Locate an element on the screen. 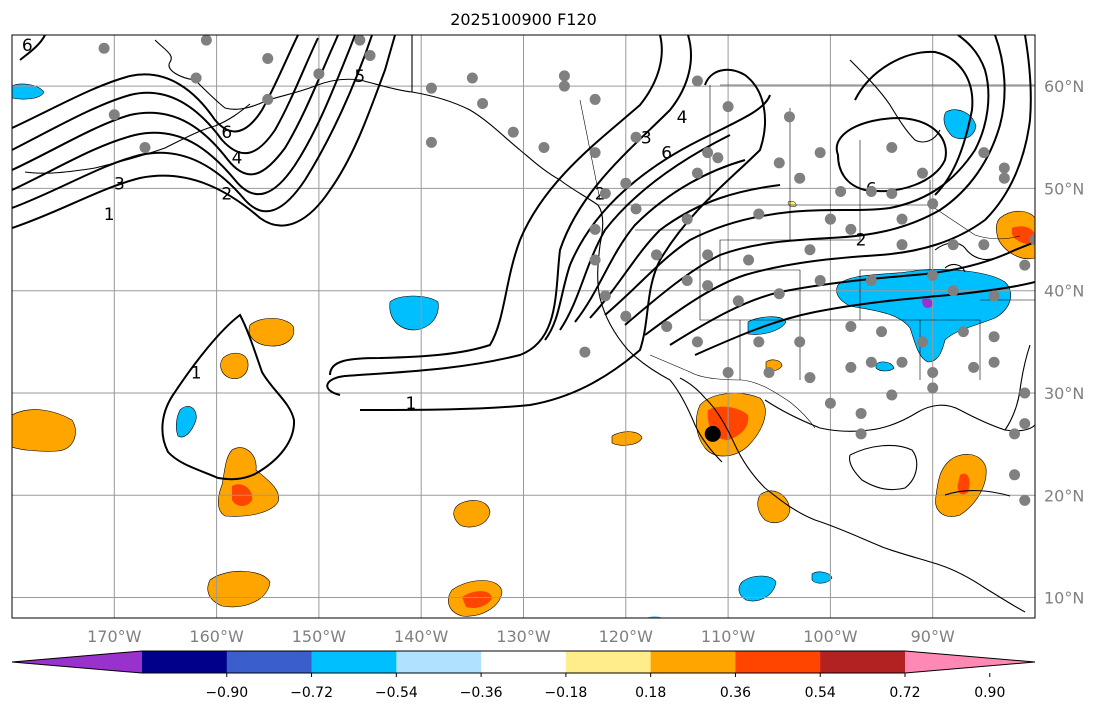 This screenshot has width=1105, height=712. yucatan is located at coordinates (883, 467).